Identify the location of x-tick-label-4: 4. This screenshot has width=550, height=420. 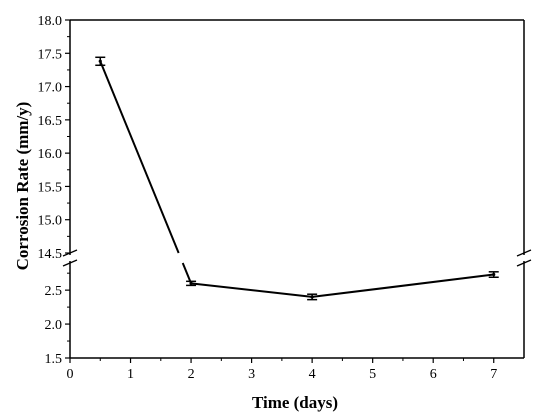
(312, 374).